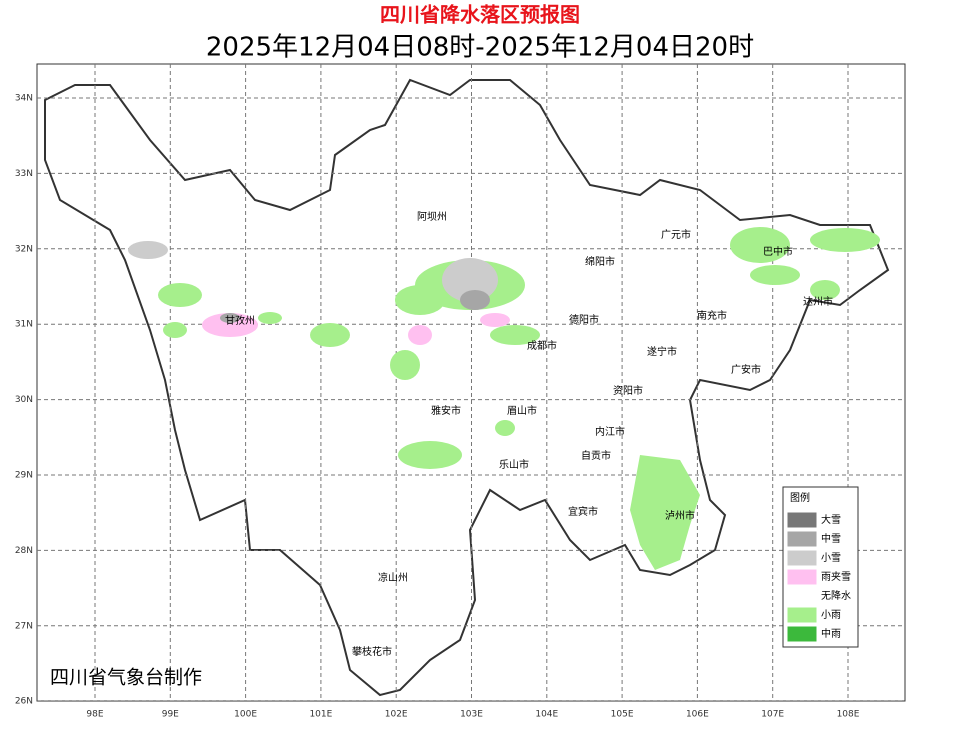 The image size is (960, 747). Describe the element at coordinates (680, 515) in the screenshot. I see `place: 泸州市` at that location.